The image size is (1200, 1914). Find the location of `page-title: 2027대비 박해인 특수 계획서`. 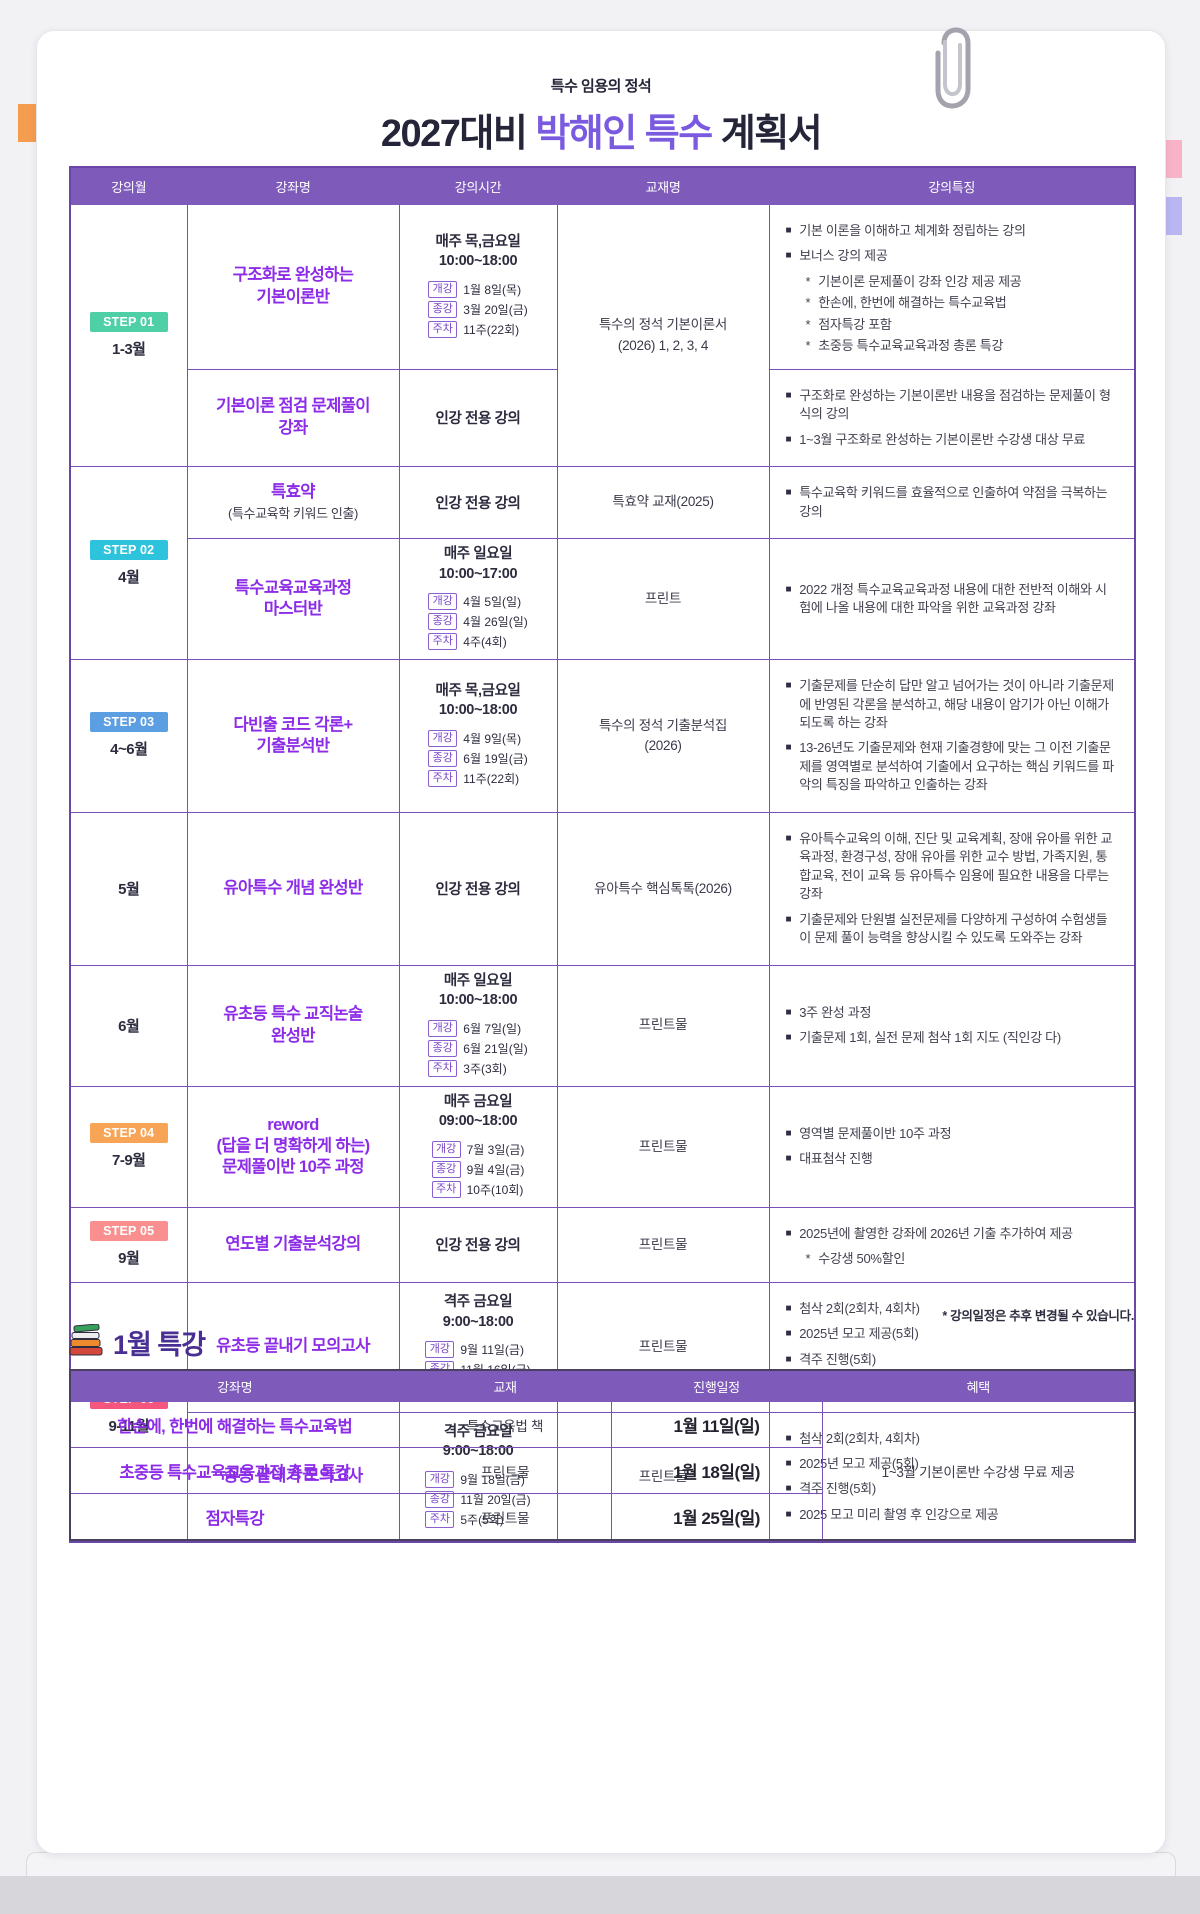

page-title: 2027대비 박해인 특수 계획서 is located at coordinates (601, 129).